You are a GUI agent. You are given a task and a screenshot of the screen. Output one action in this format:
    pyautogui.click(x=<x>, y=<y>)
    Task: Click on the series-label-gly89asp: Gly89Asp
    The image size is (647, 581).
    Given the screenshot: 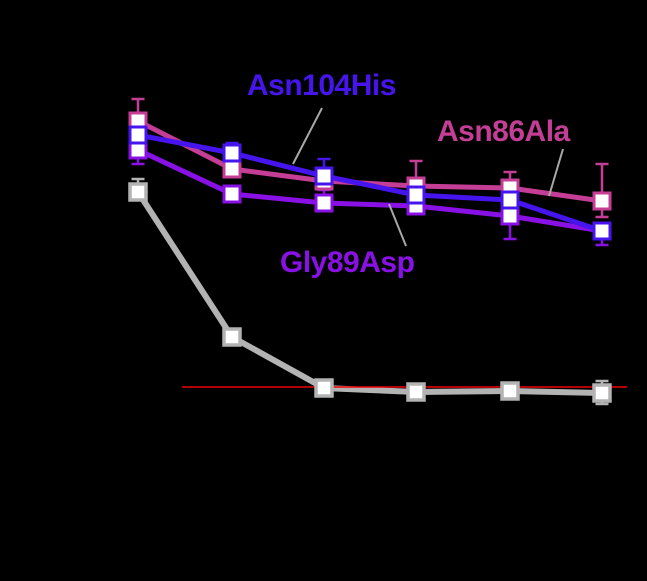 What is the action you would take?
    pyautogui.click(x=347, y=262)
    